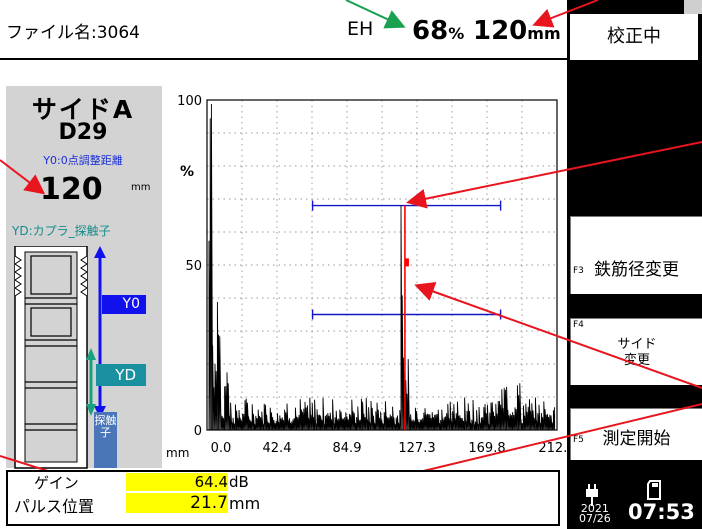 The height and width of the screenshot is (529, 702). What do you see at coordinates (637, 344) in the screenshot?
I see `f4-label-line1: サイド` at bounding box center [637, 344].